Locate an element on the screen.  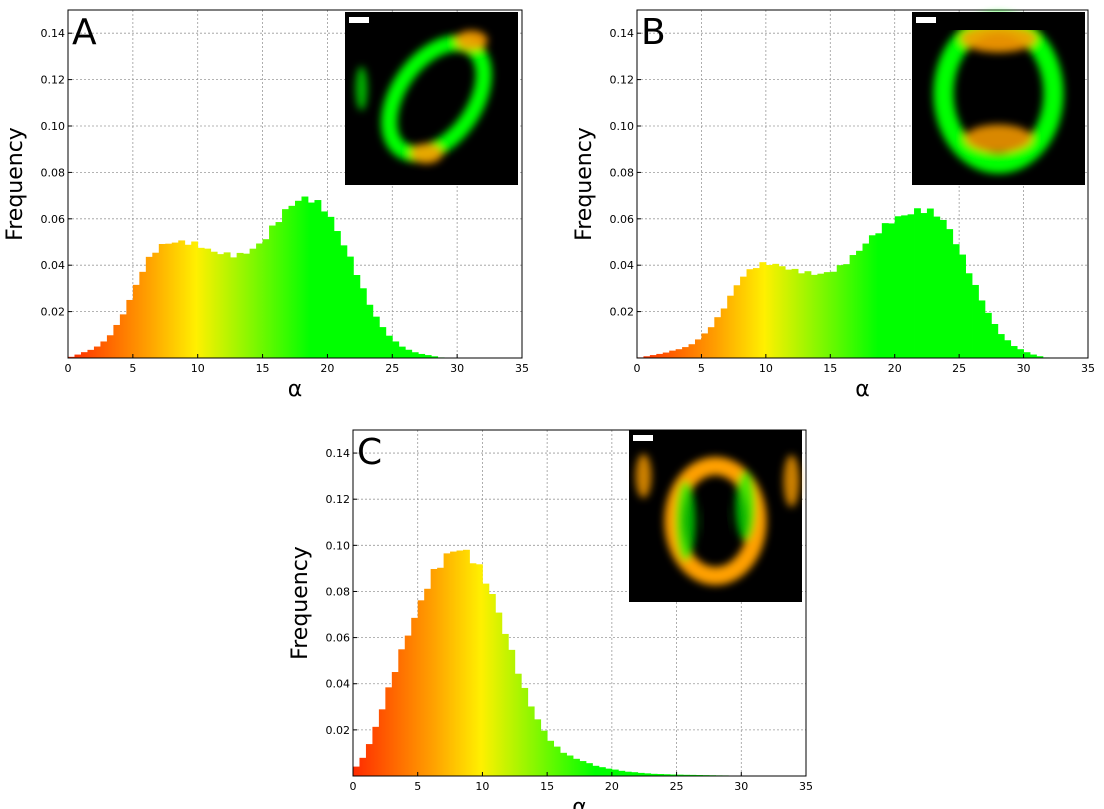
y-tick-label: 0.06 is located at coordinates (338, 638).